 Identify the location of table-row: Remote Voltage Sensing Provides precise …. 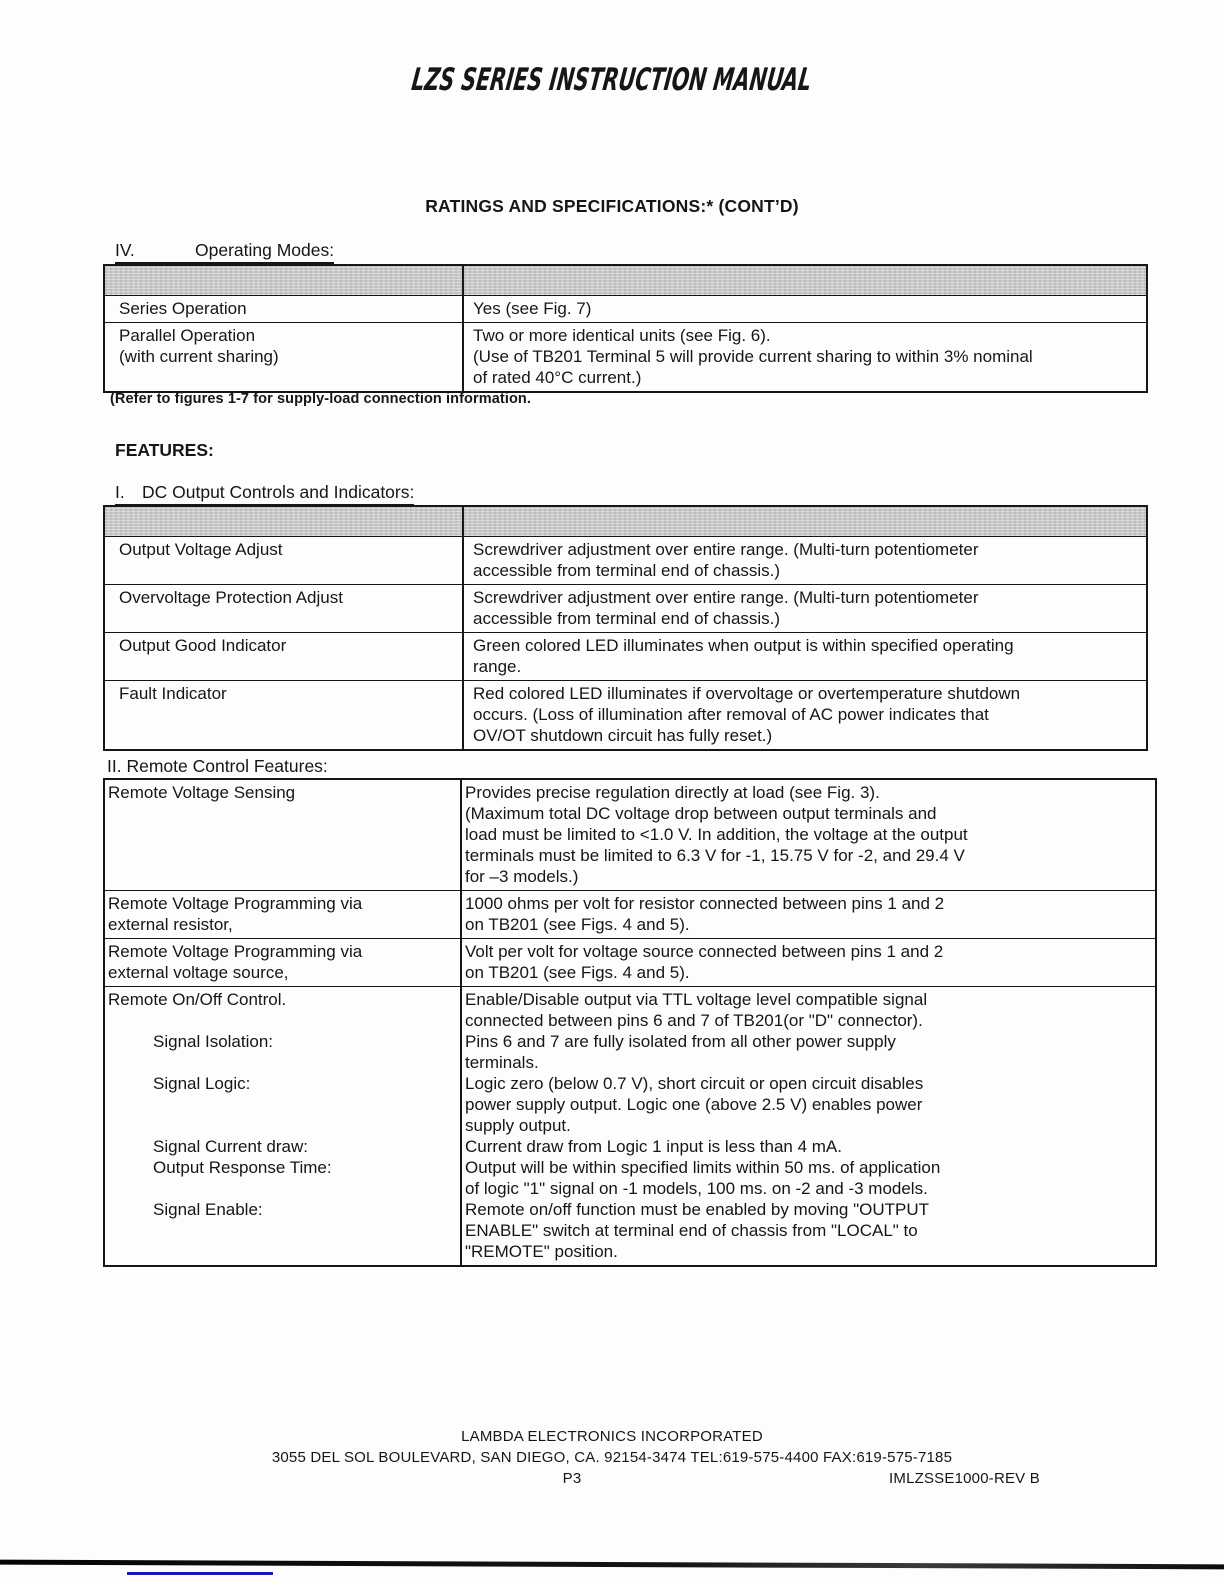
(630, 835).